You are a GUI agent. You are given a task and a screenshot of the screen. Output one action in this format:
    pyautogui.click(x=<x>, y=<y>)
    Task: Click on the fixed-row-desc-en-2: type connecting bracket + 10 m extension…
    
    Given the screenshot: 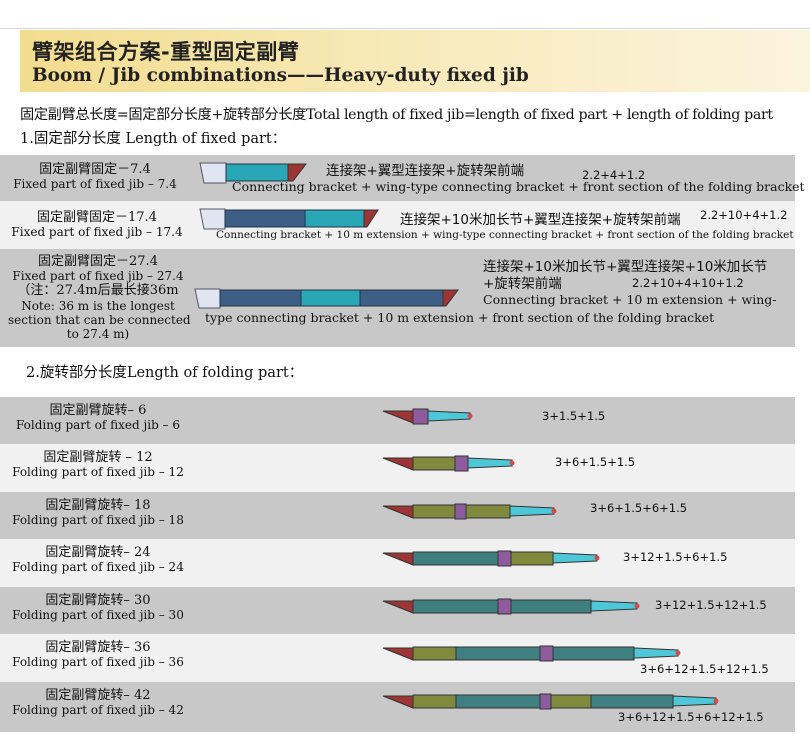 What is the action you would take?
    pyautogui.click(x=460, y=317)
    